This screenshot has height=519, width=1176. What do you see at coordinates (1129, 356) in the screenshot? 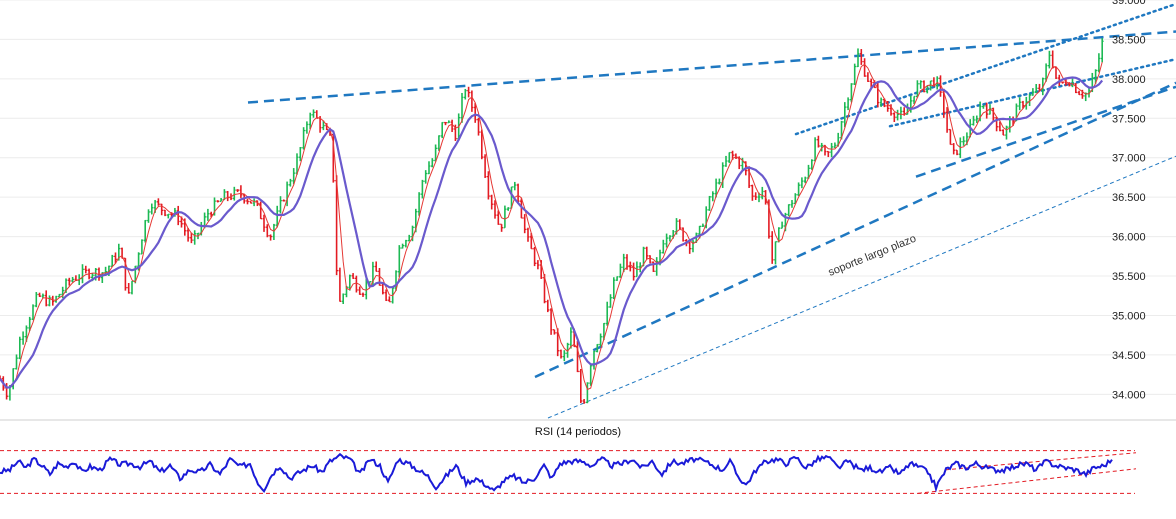
I see `y-tick-label: 34.500` at bounding box center [1129, 356].